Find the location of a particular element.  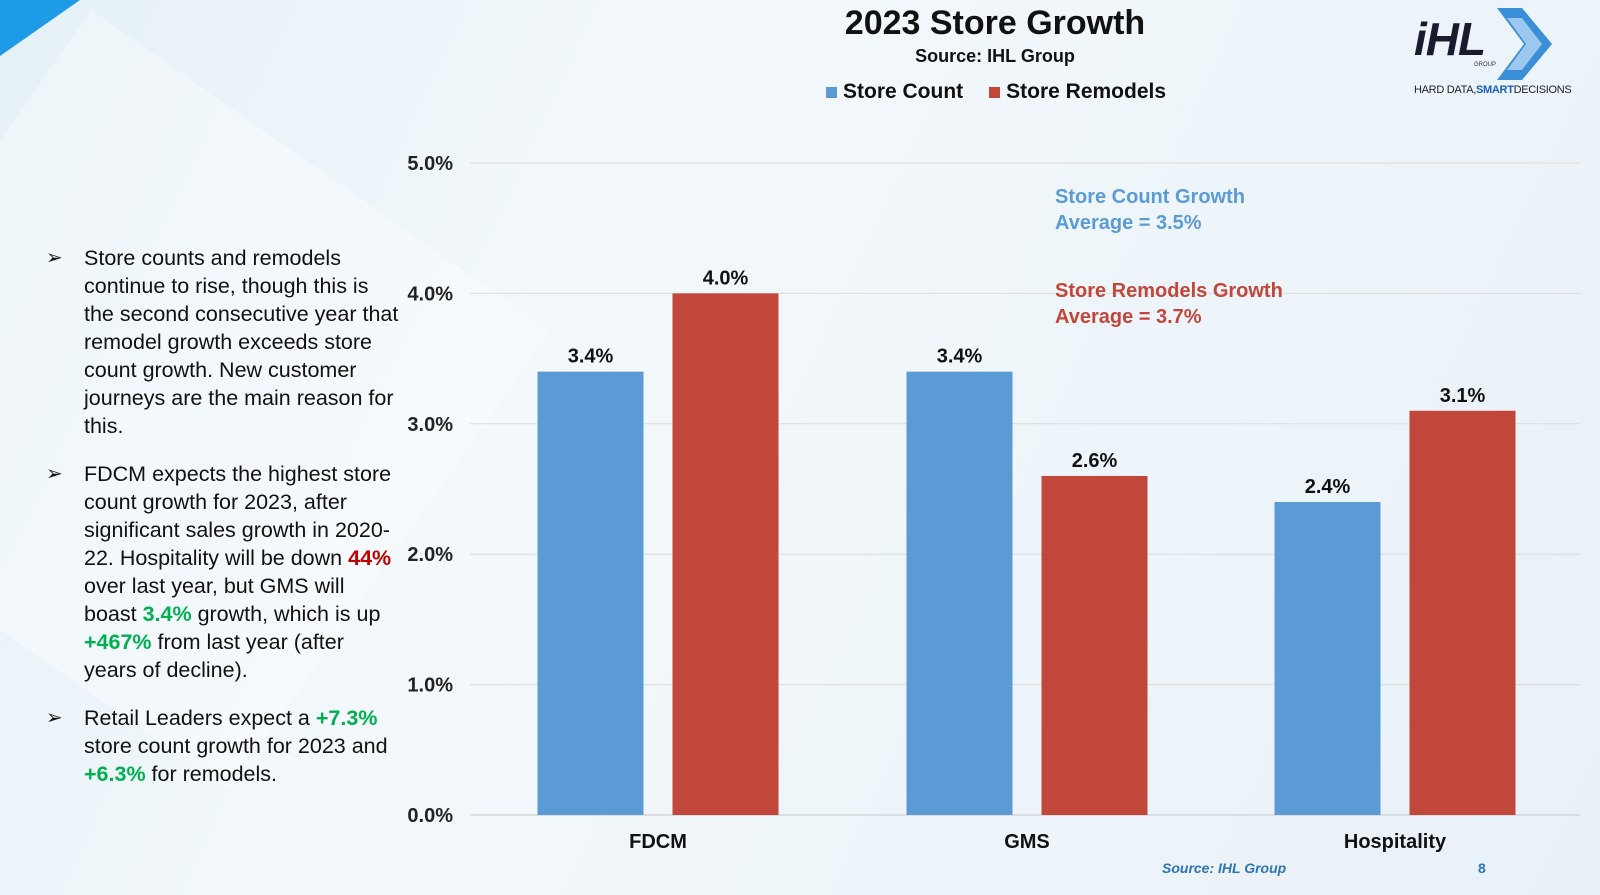

bullet-text-segment: 3.4% is located at coordinates (167, 614).